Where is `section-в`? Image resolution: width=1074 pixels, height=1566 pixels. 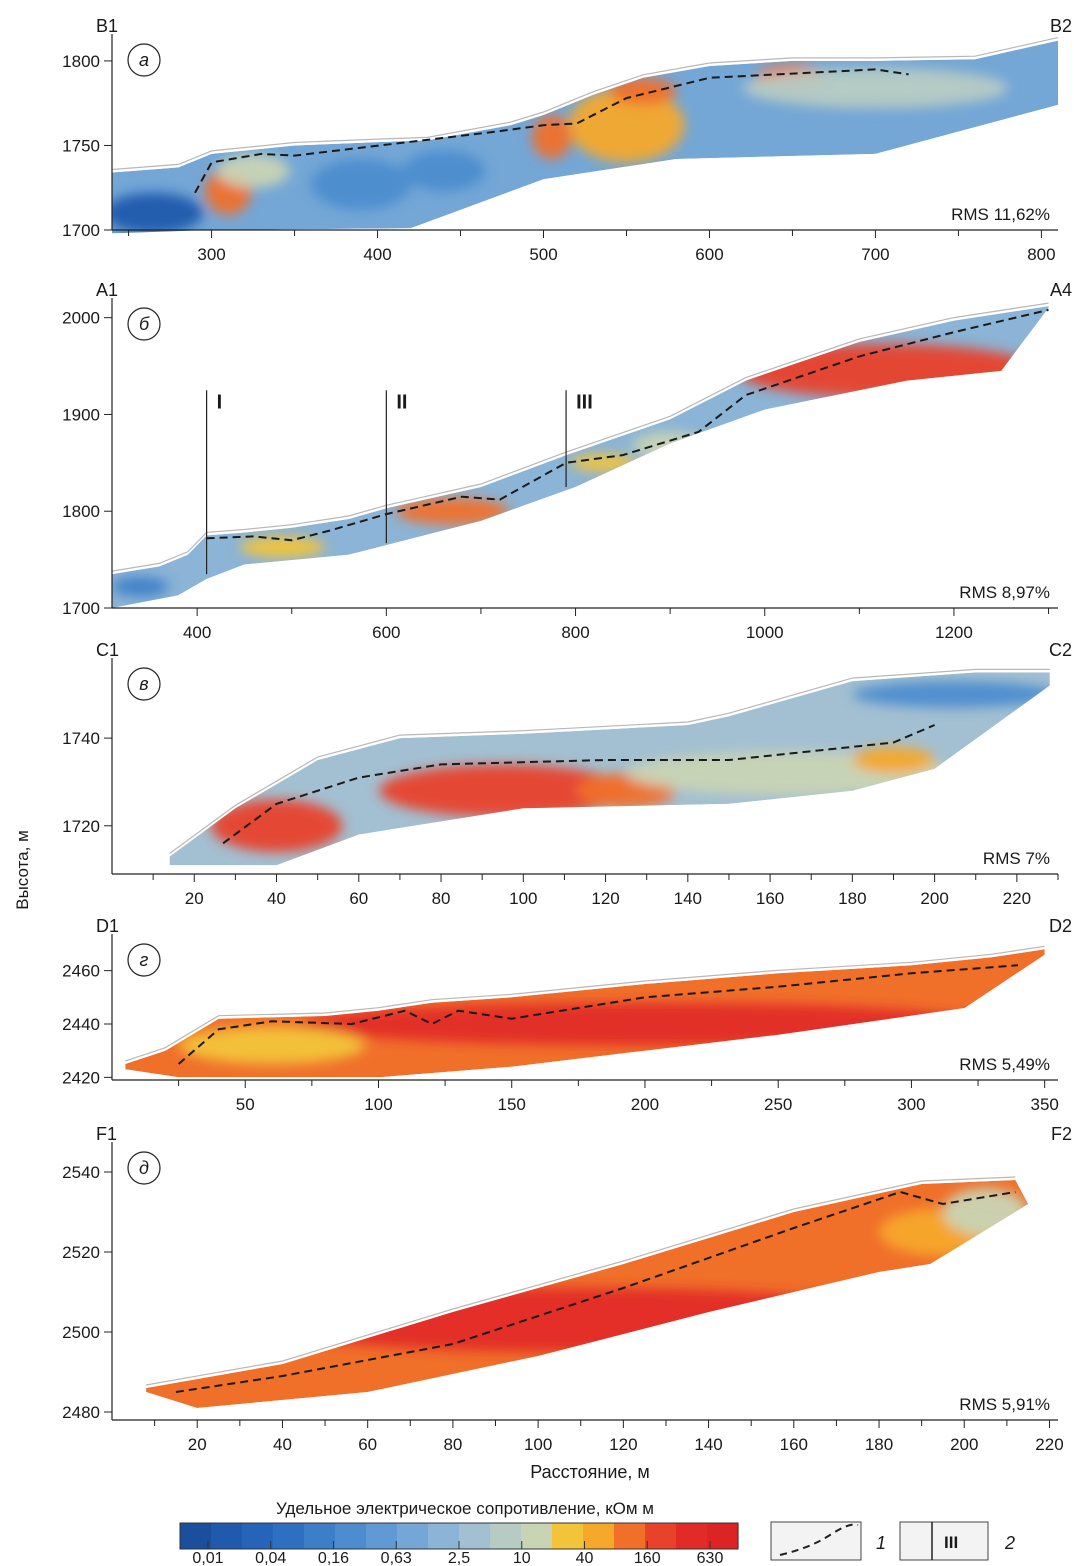 section-в is located at coordinates (609, 769).